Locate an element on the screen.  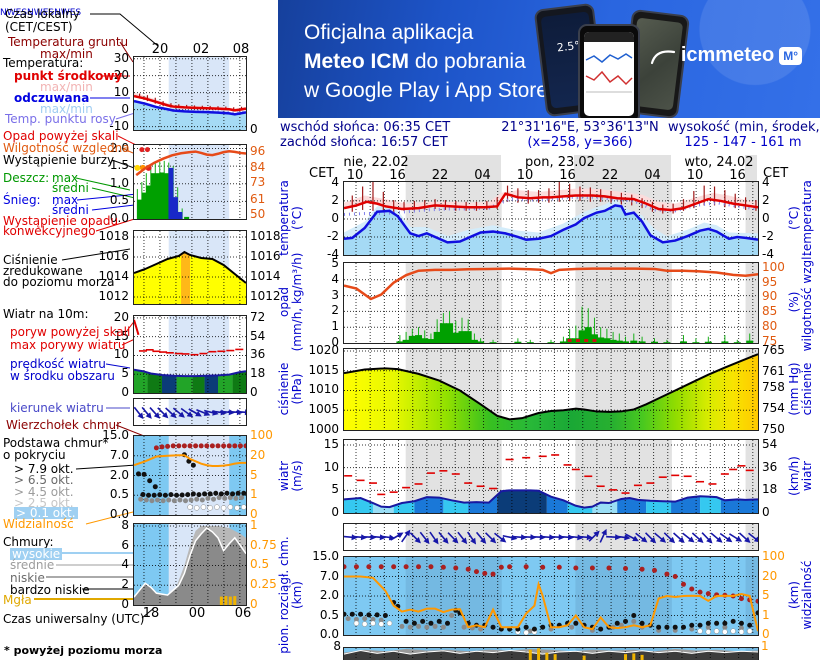
tick-label: 10 is located at coordinates (331, 466).